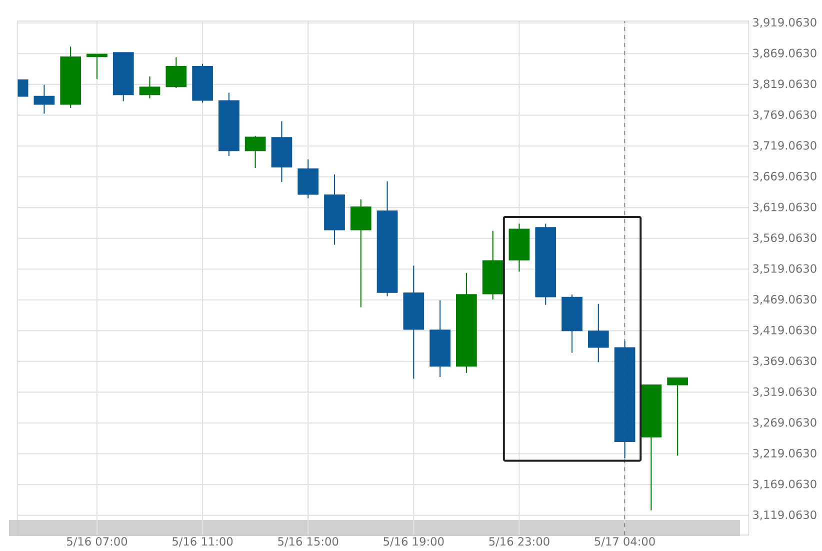  What do you see at coordinates (784, 515) in the screenshot?
I see `y-tick-label: 3,119.0630` at bounding box center [784, 515].